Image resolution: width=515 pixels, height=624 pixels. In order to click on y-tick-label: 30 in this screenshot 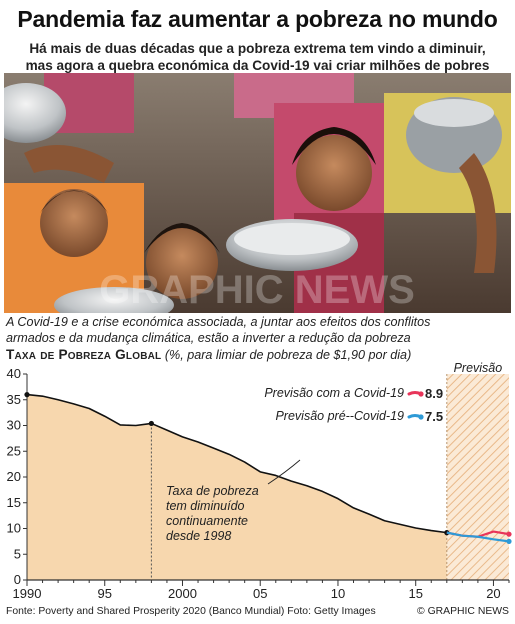, I will do `click(14, 425)`.